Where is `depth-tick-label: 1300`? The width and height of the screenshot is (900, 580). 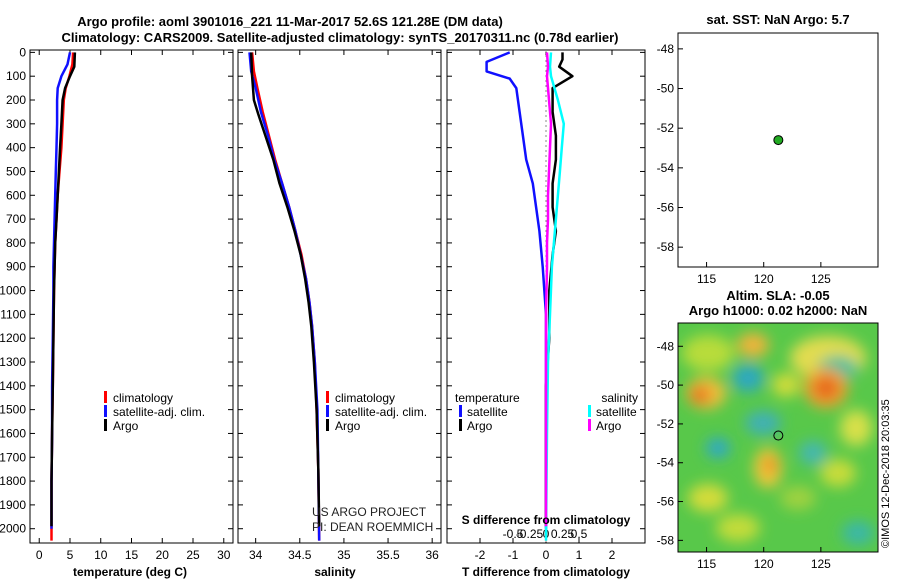 depth-tick-label: 1300 is located at coordinates (13, 362).